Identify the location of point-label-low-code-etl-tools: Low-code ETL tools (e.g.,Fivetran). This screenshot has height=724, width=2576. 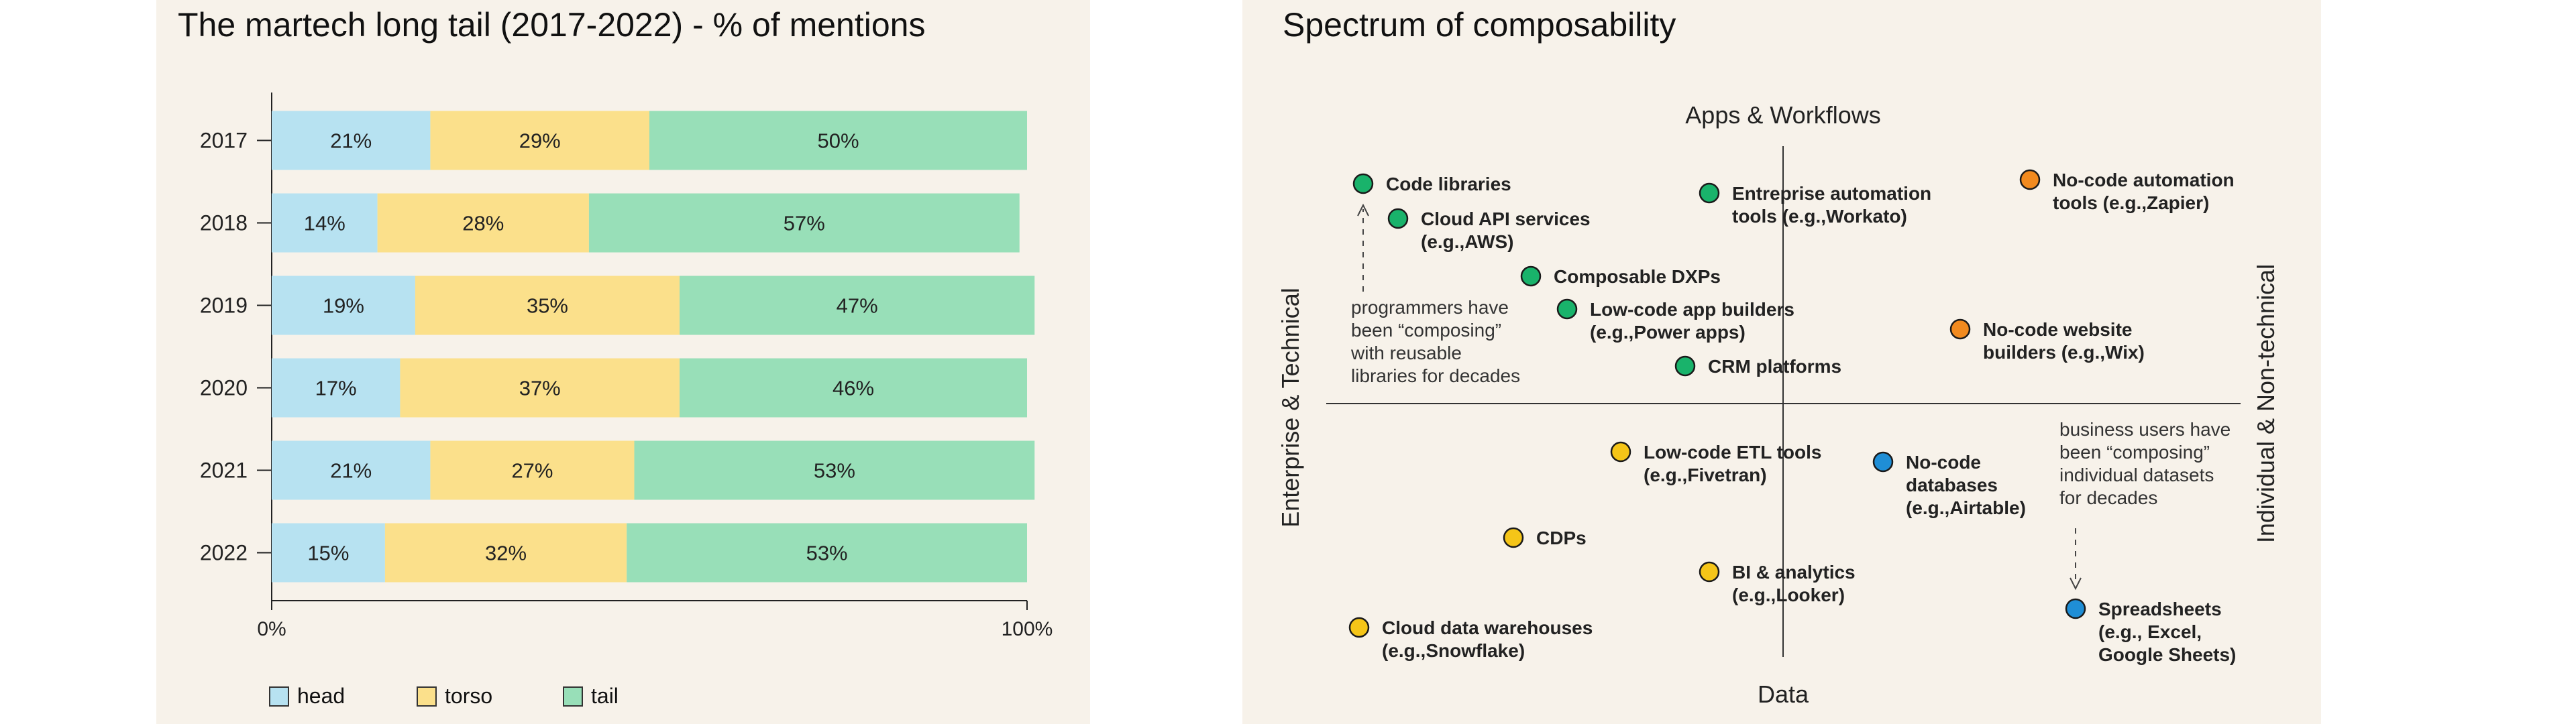
(1732, 463).